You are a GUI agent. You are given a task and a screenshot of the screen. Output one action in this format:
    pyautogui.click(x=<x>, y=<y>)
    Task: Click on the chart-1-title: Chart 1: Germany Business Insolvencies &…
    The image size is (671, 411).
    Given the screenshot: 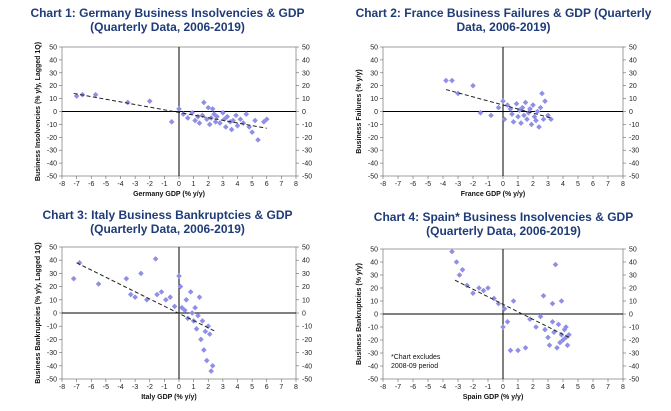 What is the action you would take?
    pyautogui.click(x=167, y=20)
    